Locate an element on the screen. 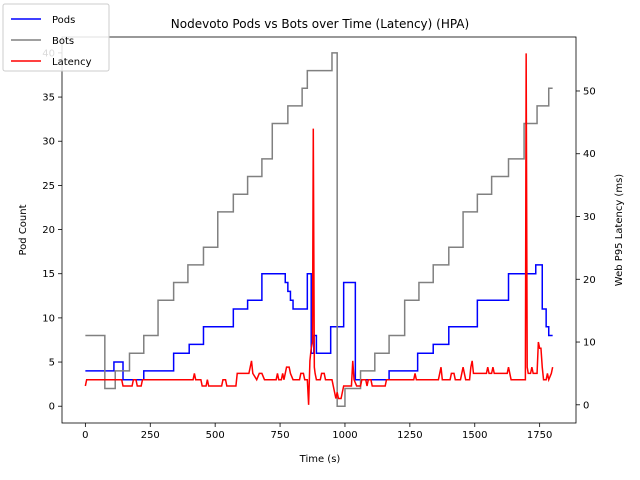 The height and width of the screenshot is (480, 640). y-left-tick-label: 5 is located at coordinates (52, 363).